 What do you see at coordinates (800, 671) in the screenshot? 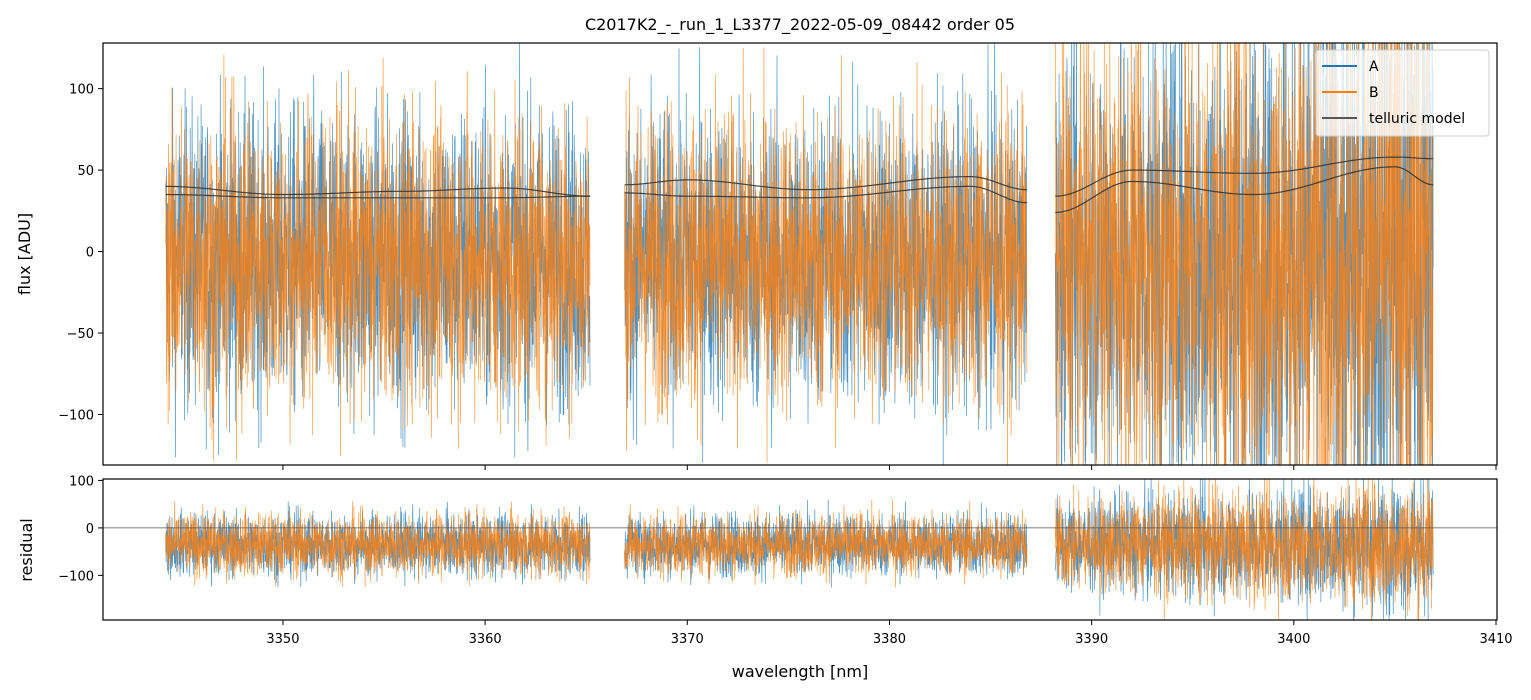
I see `x-axis-label: wavelength [nm]` at bounding box center [800, 671].